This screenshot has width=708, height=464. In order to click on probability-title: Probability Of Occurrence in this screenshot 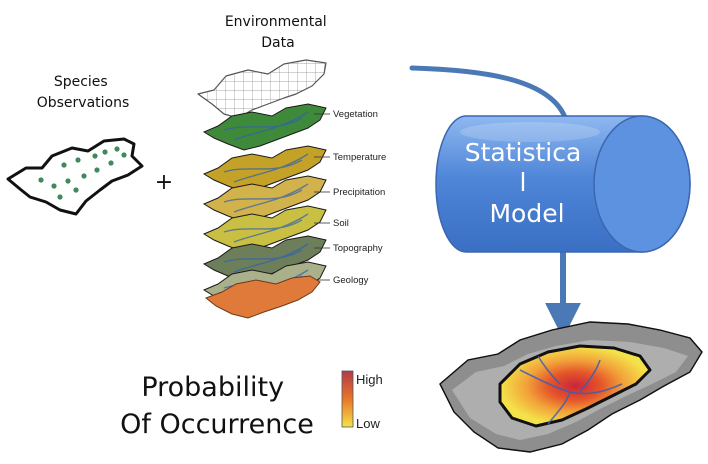, I will do `click(217, 406)`.